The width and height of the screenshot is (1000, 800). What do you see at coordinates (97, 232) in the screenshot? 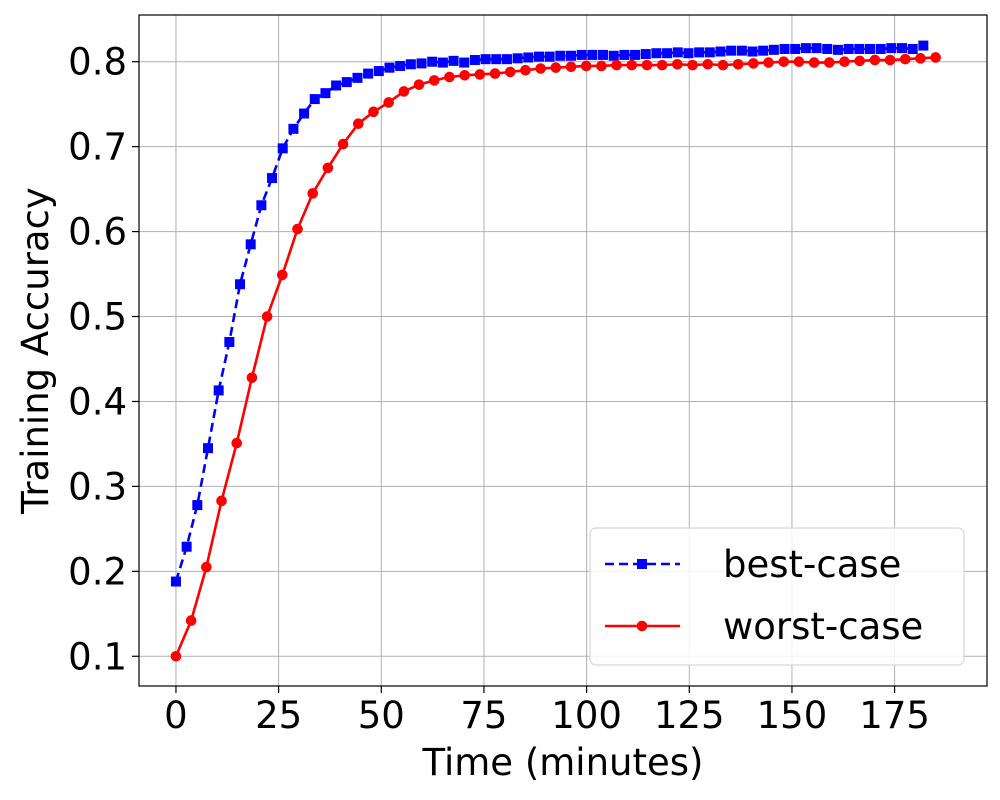
I see `y-tick-label: 0.6` at bounding box center [97, 232].